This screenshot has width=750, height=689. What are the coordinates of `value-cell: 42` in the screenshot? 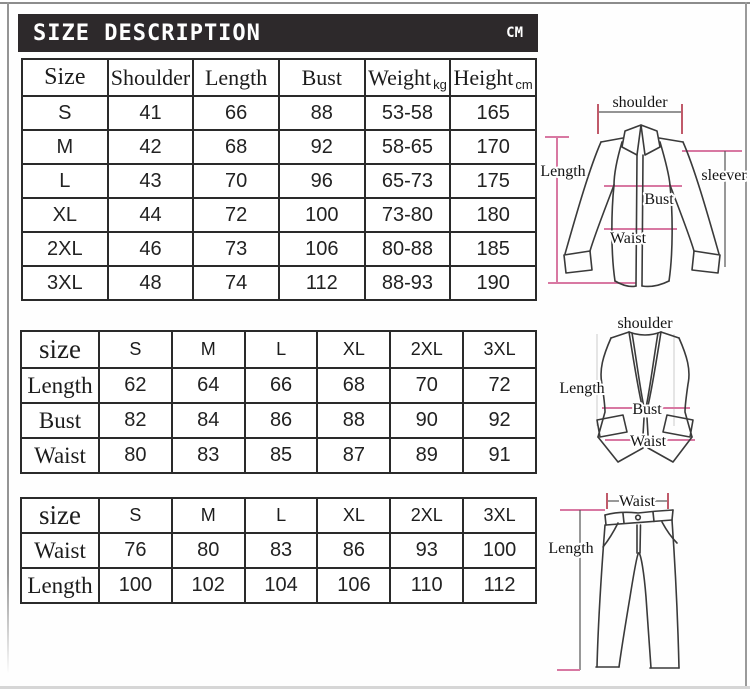 It's located at (150, 147).